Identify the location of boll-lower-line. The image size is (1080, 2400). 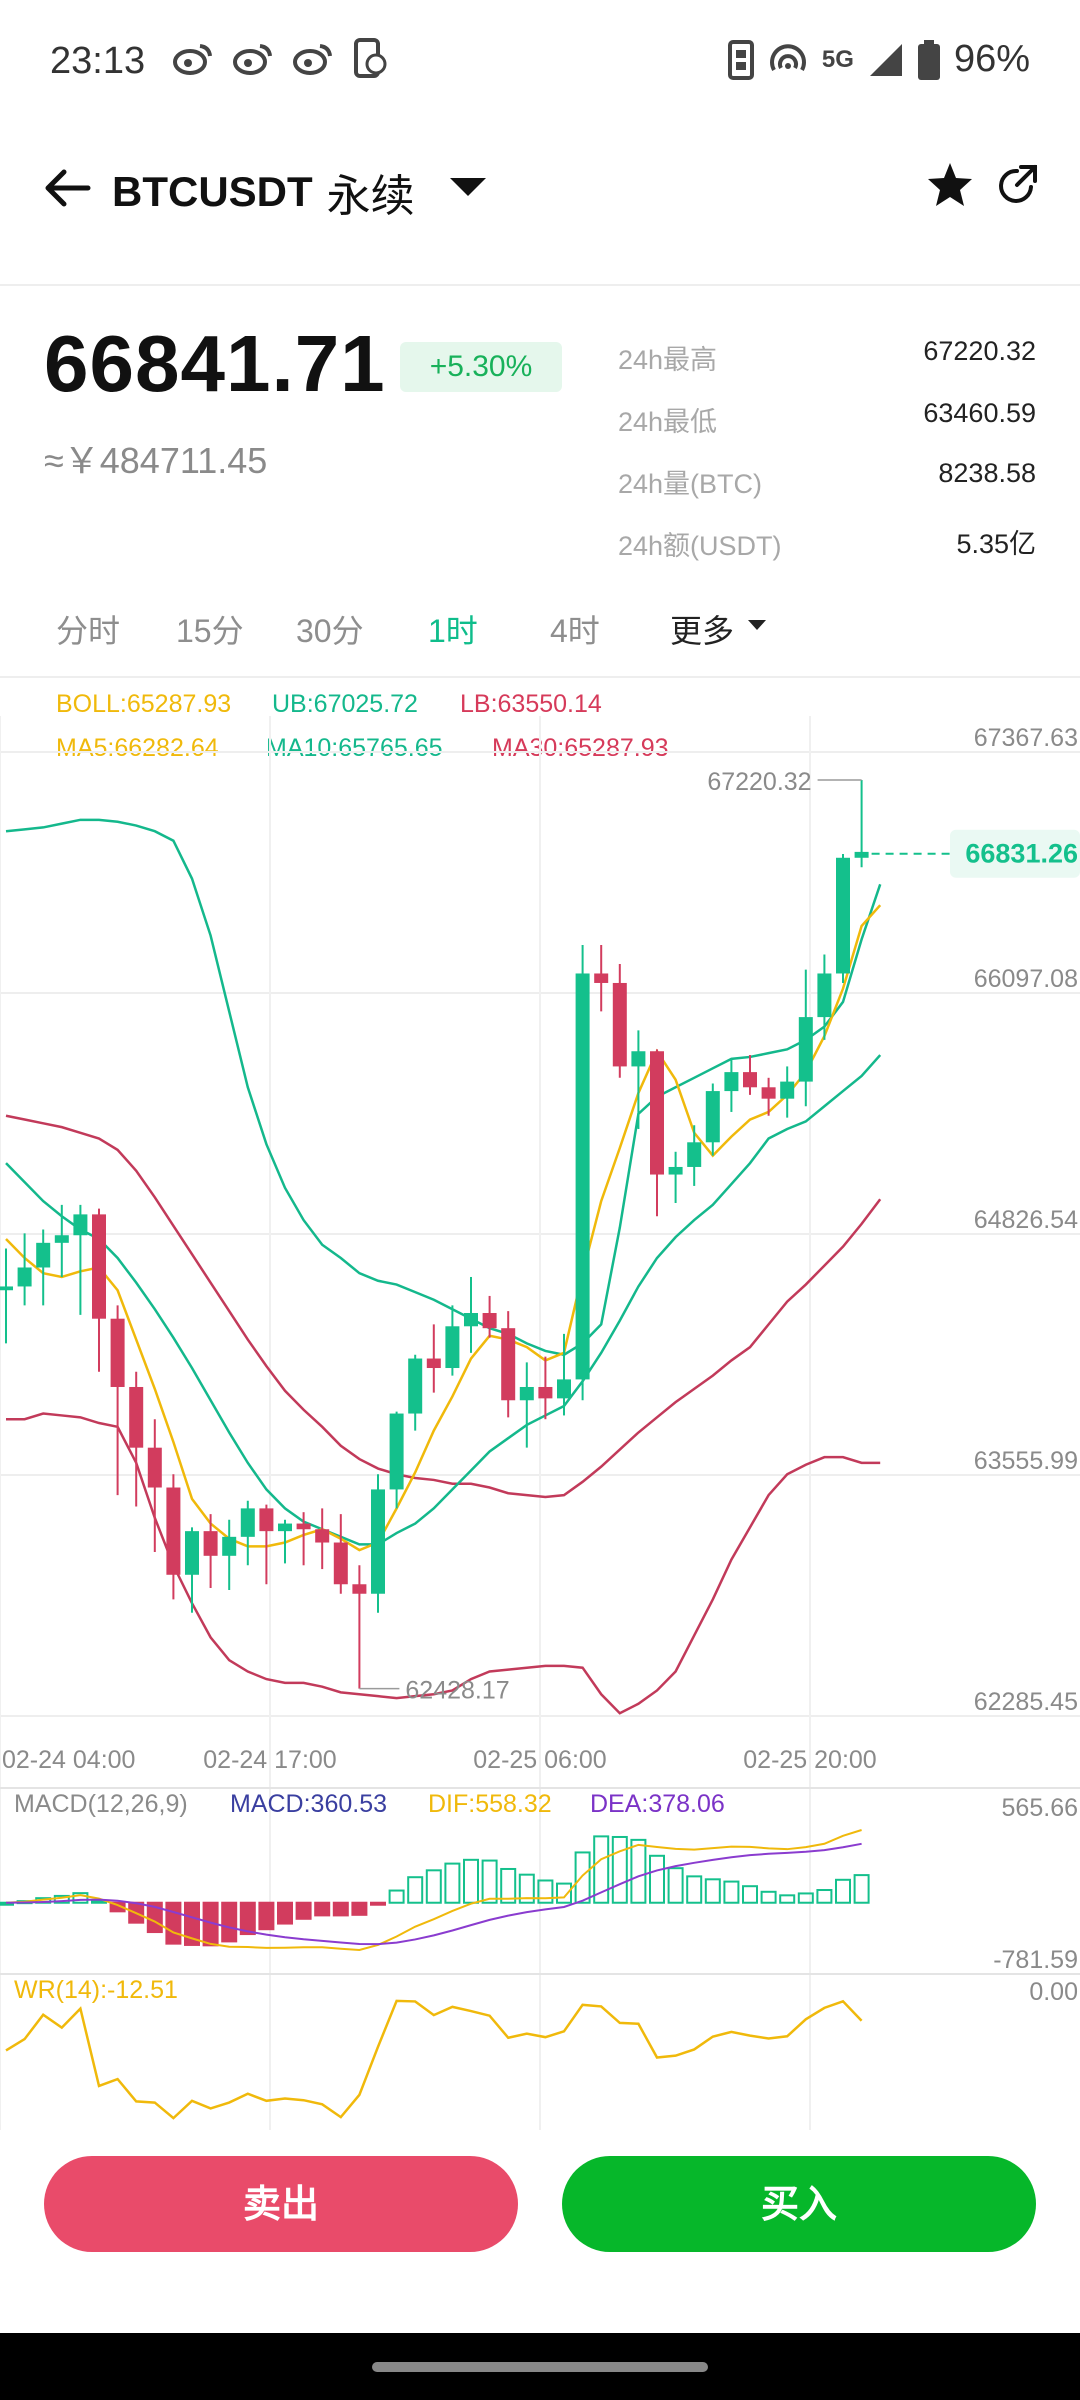
(443, 1563).